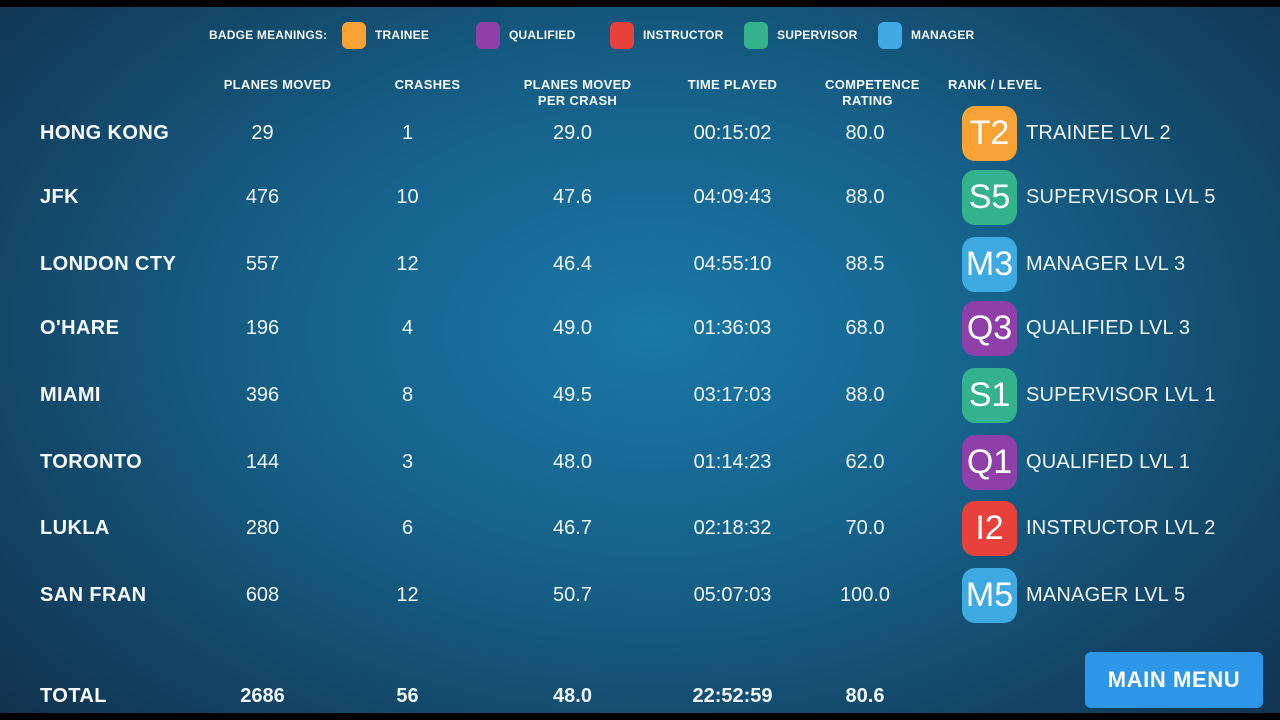 This screenshot has height=720, width=1280. Describe the element at coordinates (262, 327) in the screenshot. I see `planes-moved-value: 196` at that location.